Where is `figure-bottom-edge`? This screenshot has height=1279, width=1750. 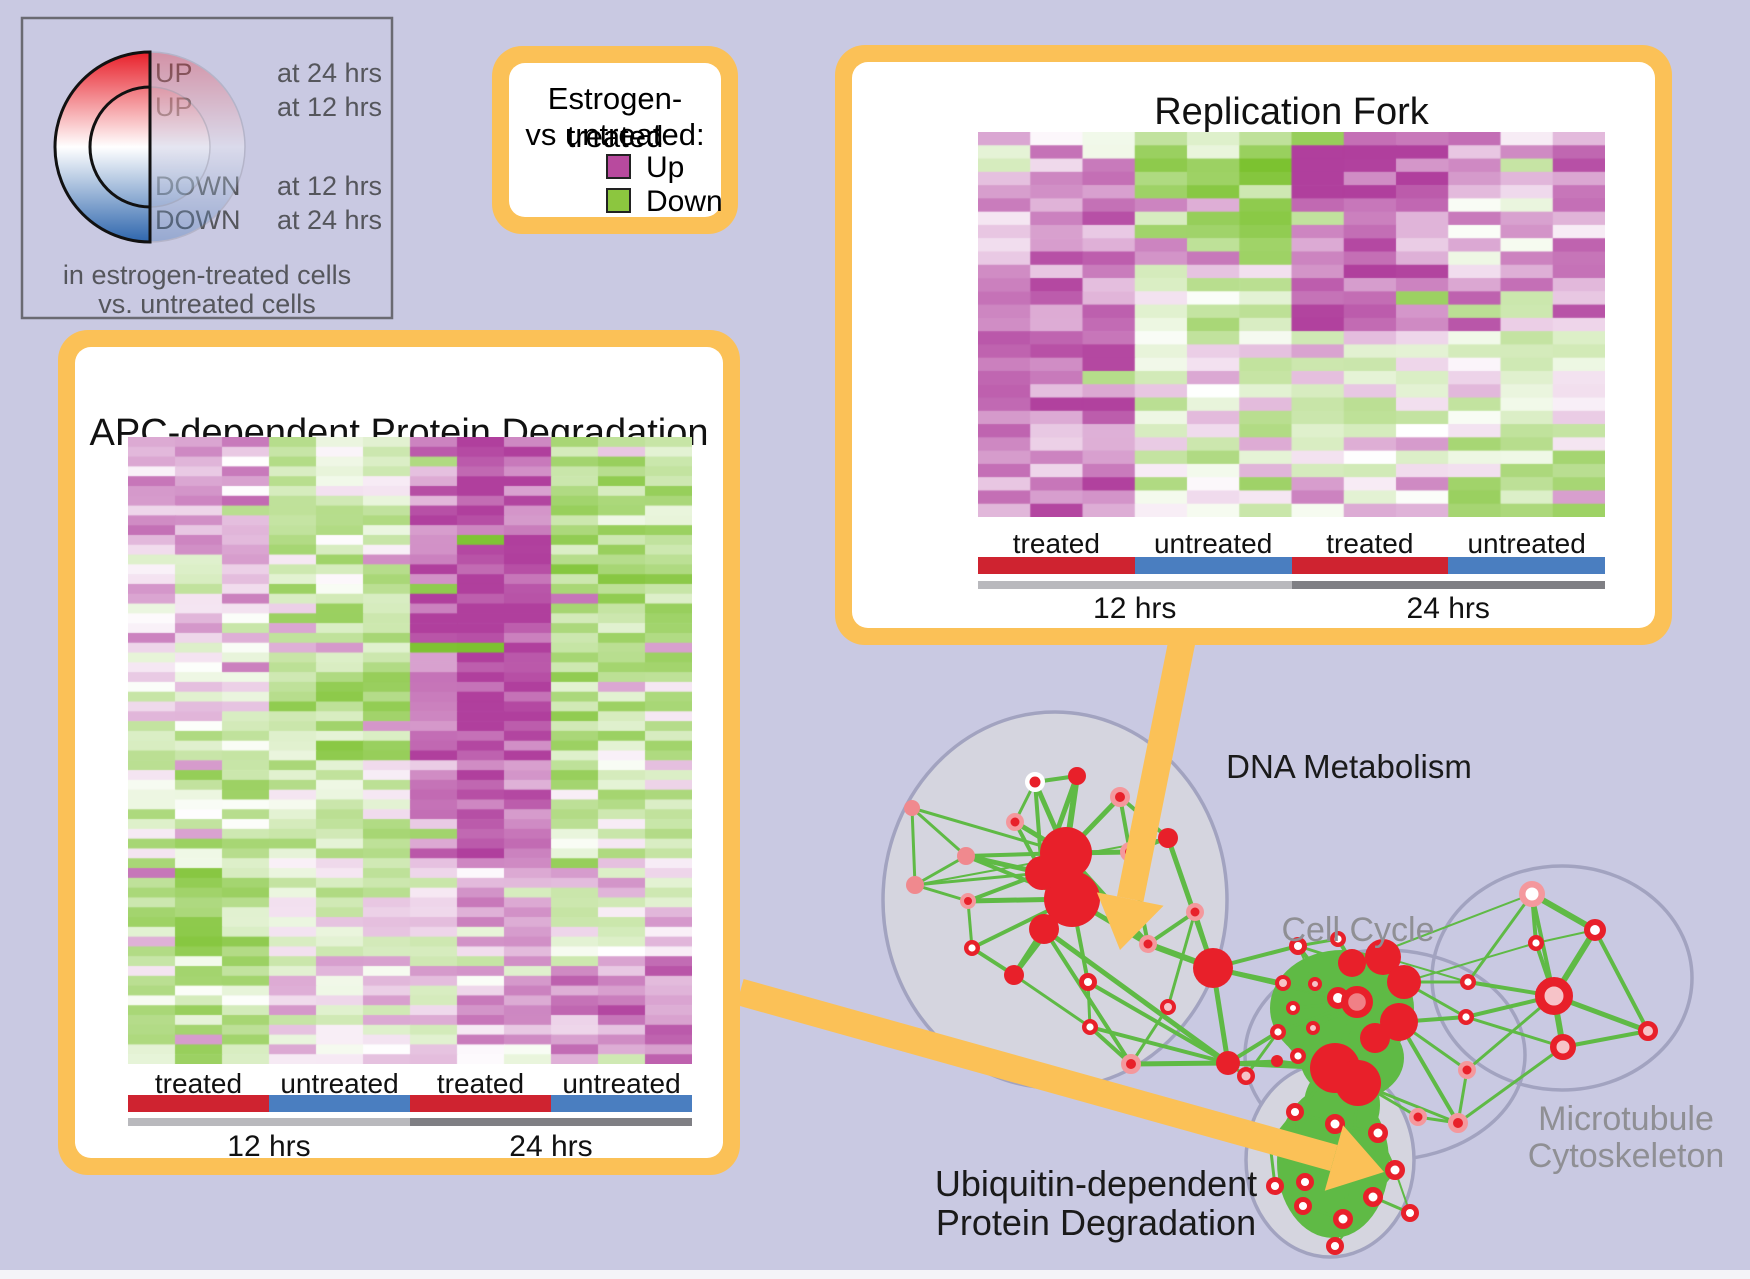 figure-bottom-edge is located at coordinates (875, 1274).